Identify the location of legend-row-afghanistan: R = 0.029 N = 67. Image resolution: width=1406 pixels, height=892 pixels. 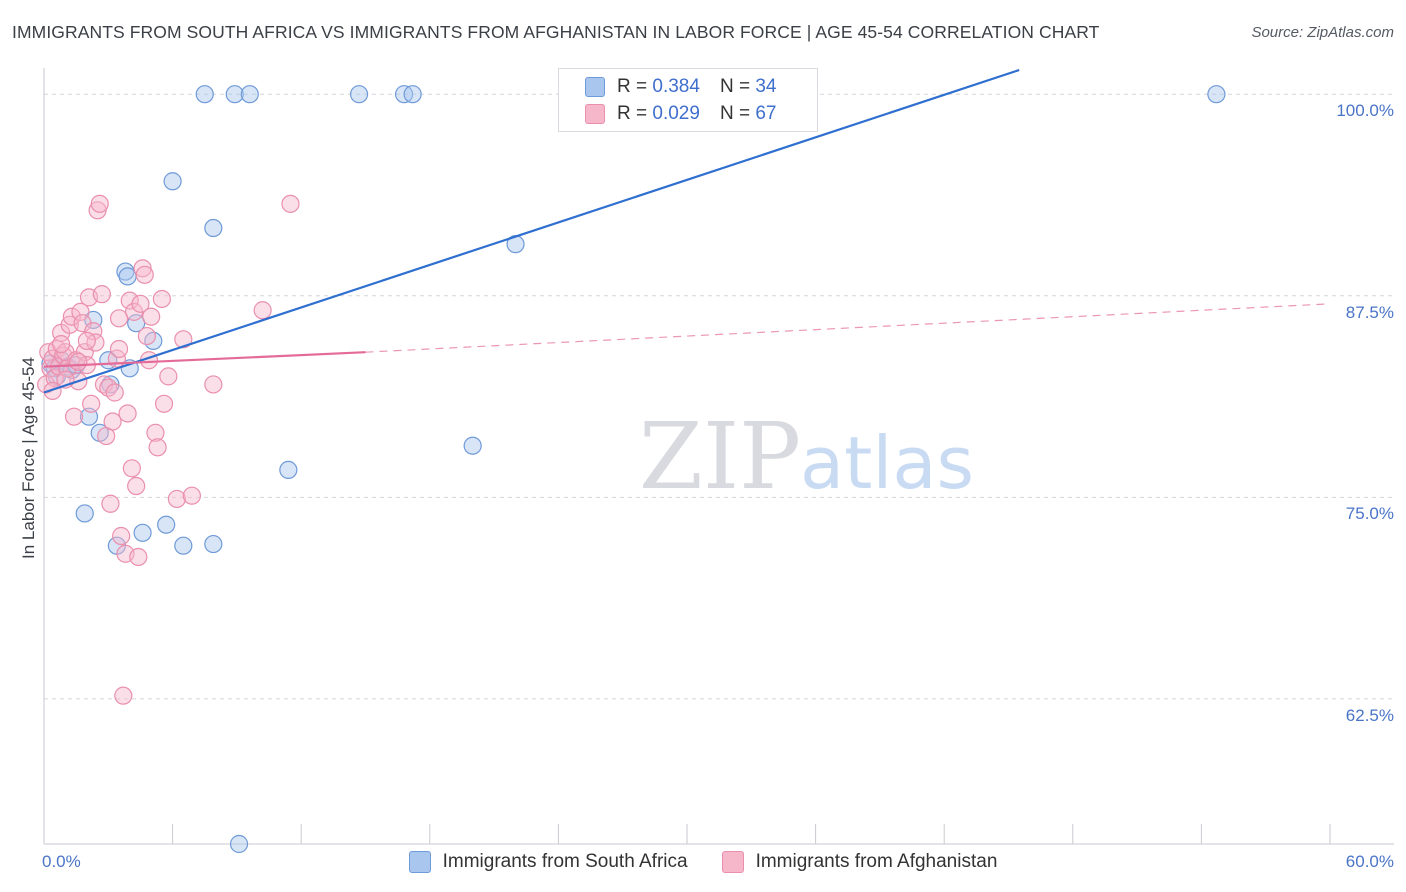
(680, 114).